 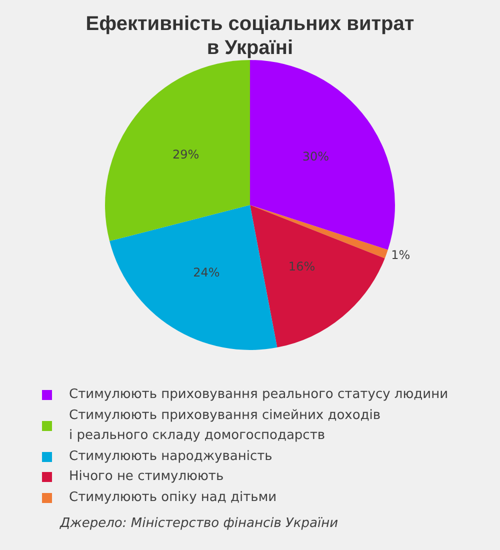 What do you see at coordinates (302, 267) in the screenshot?
I see `data-label: 16%` at bounding box center [302, 267].